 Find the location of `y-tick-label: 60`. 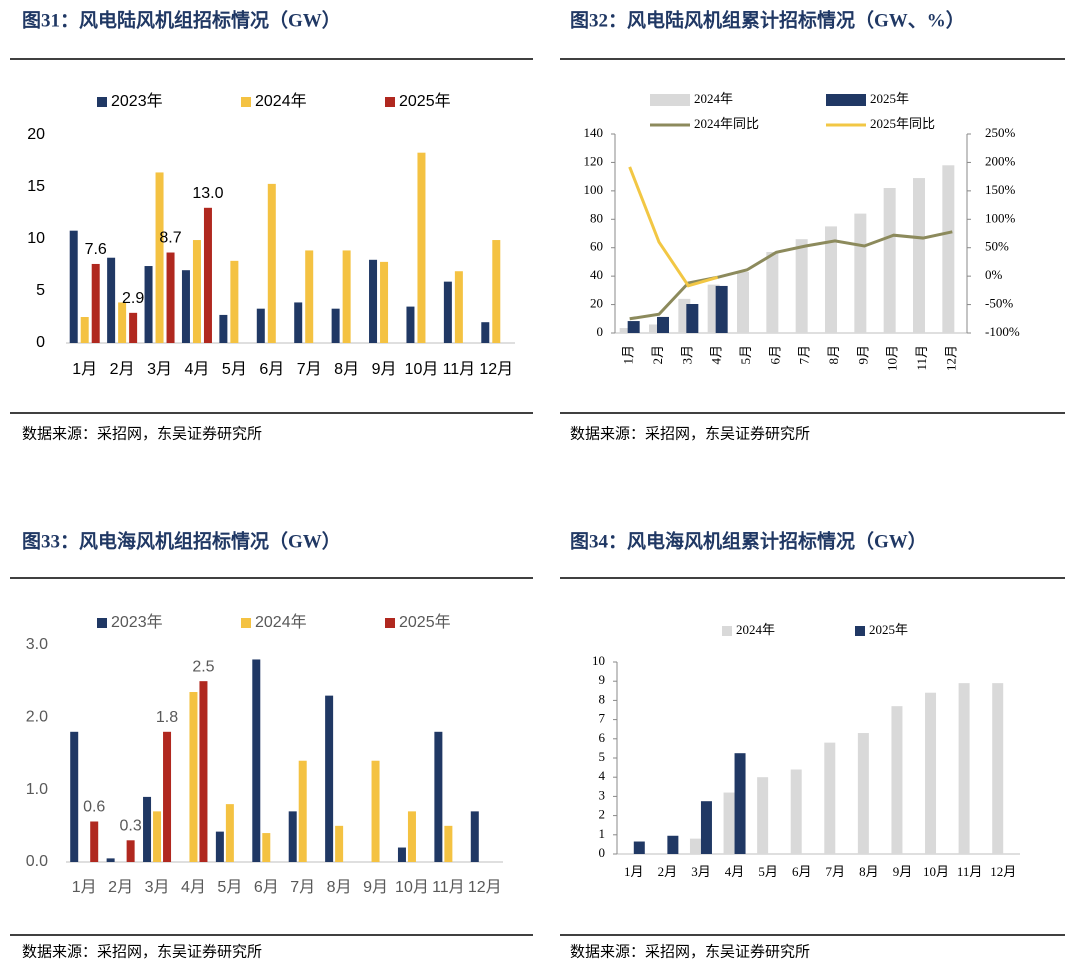

y-tick-label: 60 is located at coordinates (596, 246).